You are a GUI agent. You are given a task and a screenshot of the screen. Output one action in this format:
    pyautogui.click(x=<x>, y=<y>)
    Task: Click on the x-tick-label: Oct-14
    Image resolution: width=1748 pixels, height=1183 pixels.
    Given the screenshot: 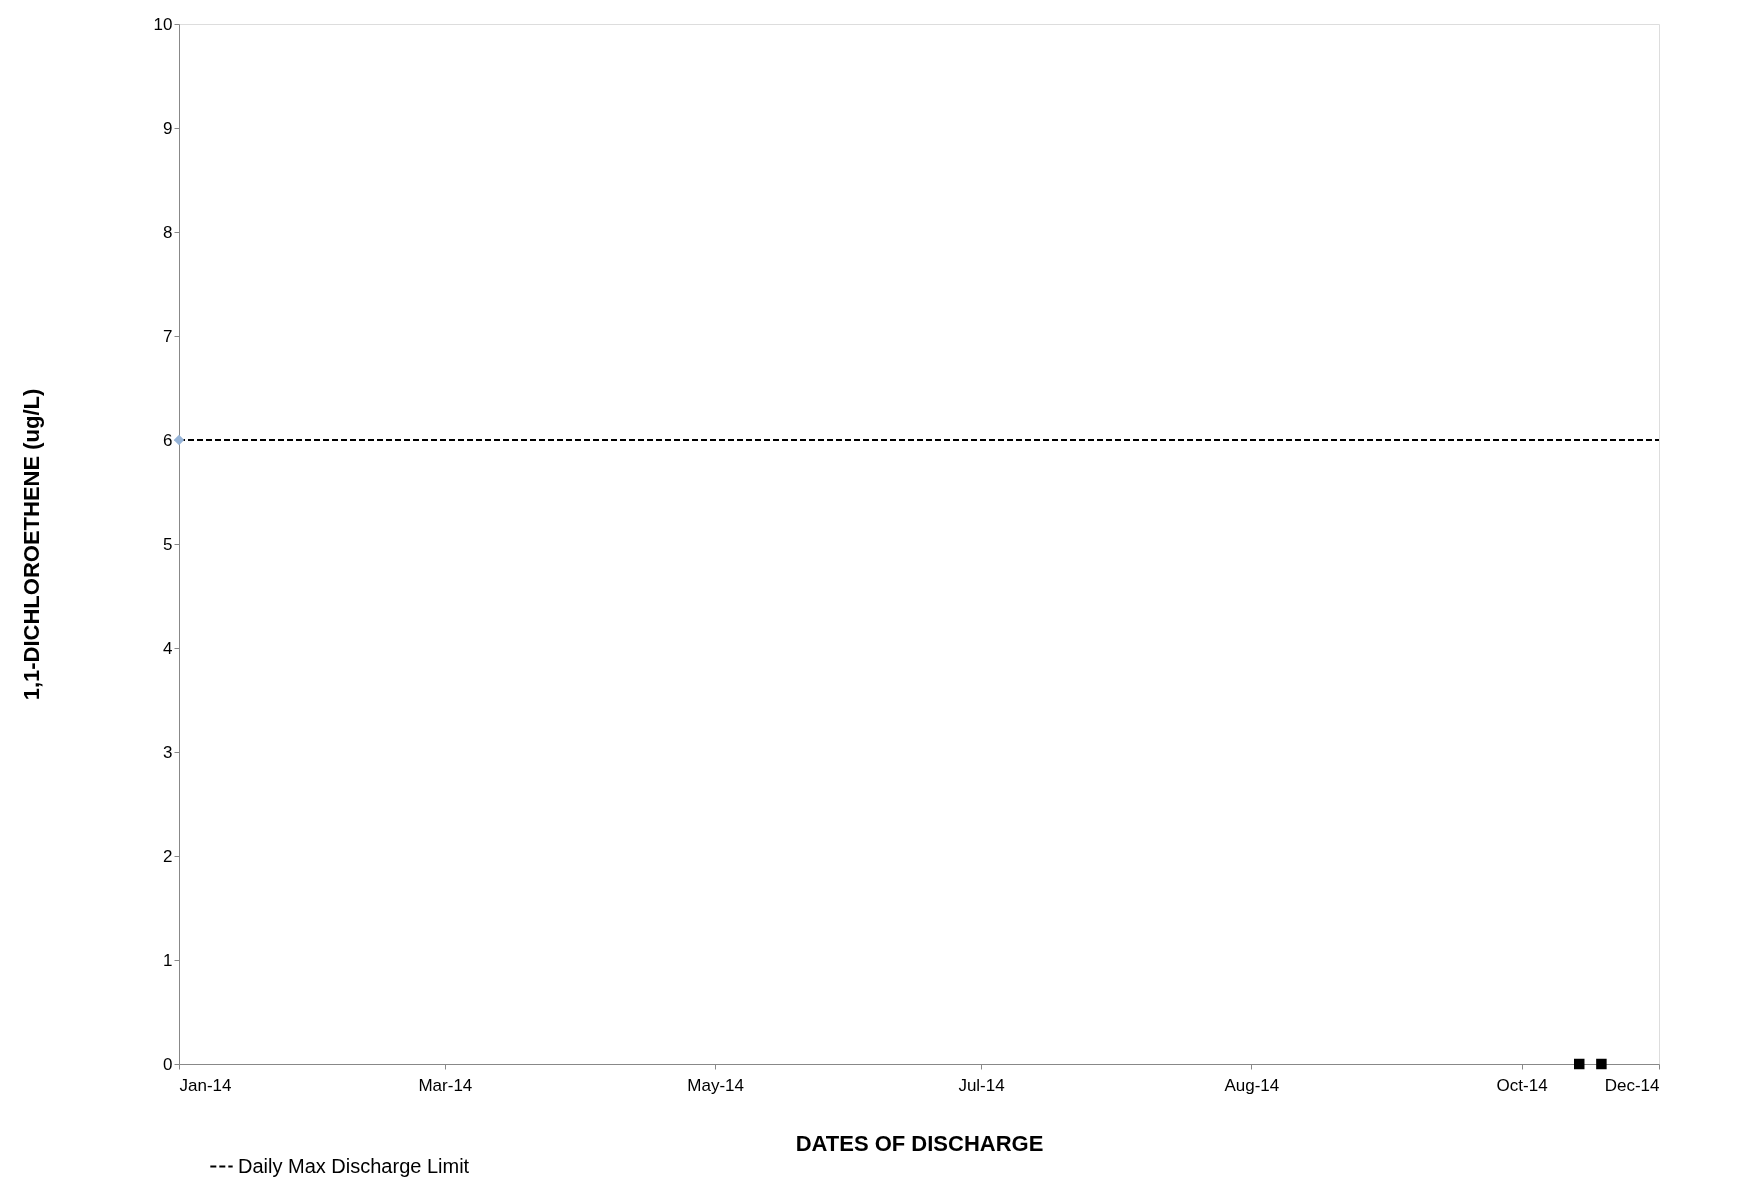 What is the action you would take?
    pyautogui.click(x=1522, y=1085)
    